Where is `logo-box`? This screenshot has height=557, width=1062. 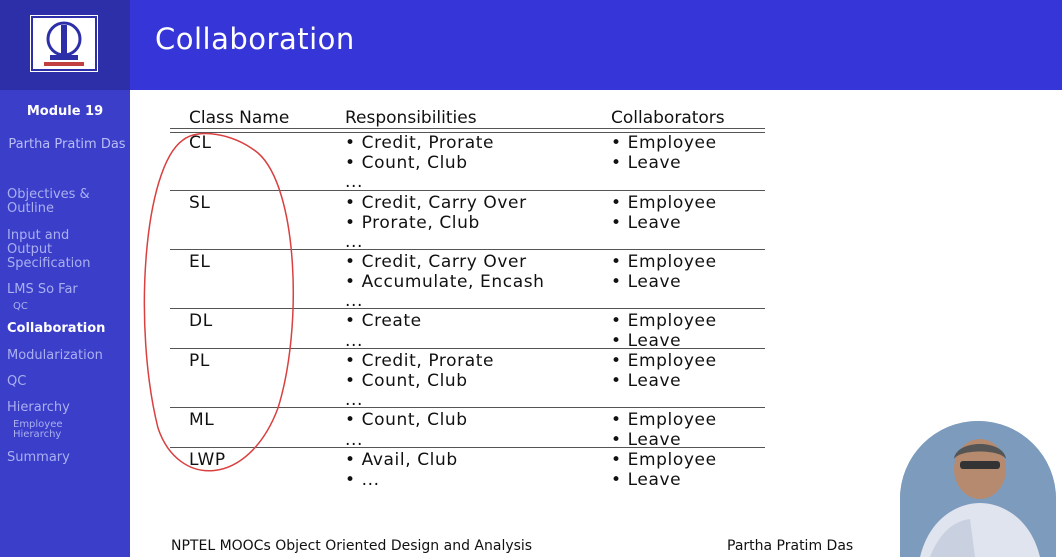 logo-box is located at coordinates (65, 45).